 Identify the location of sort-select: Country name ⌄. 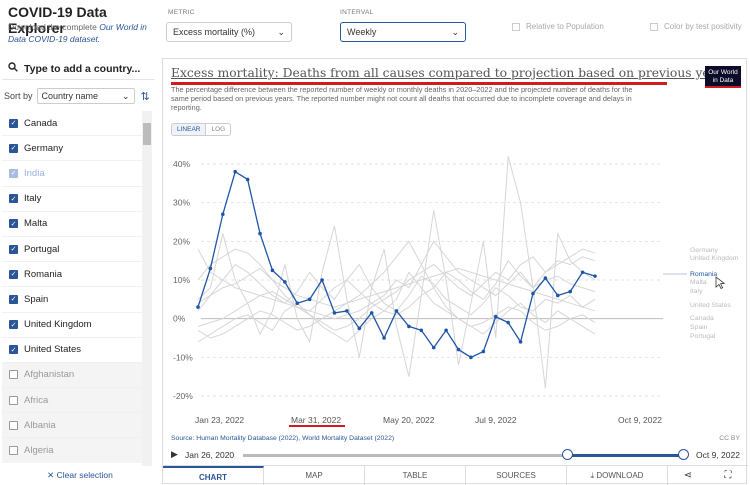
(85, 96).